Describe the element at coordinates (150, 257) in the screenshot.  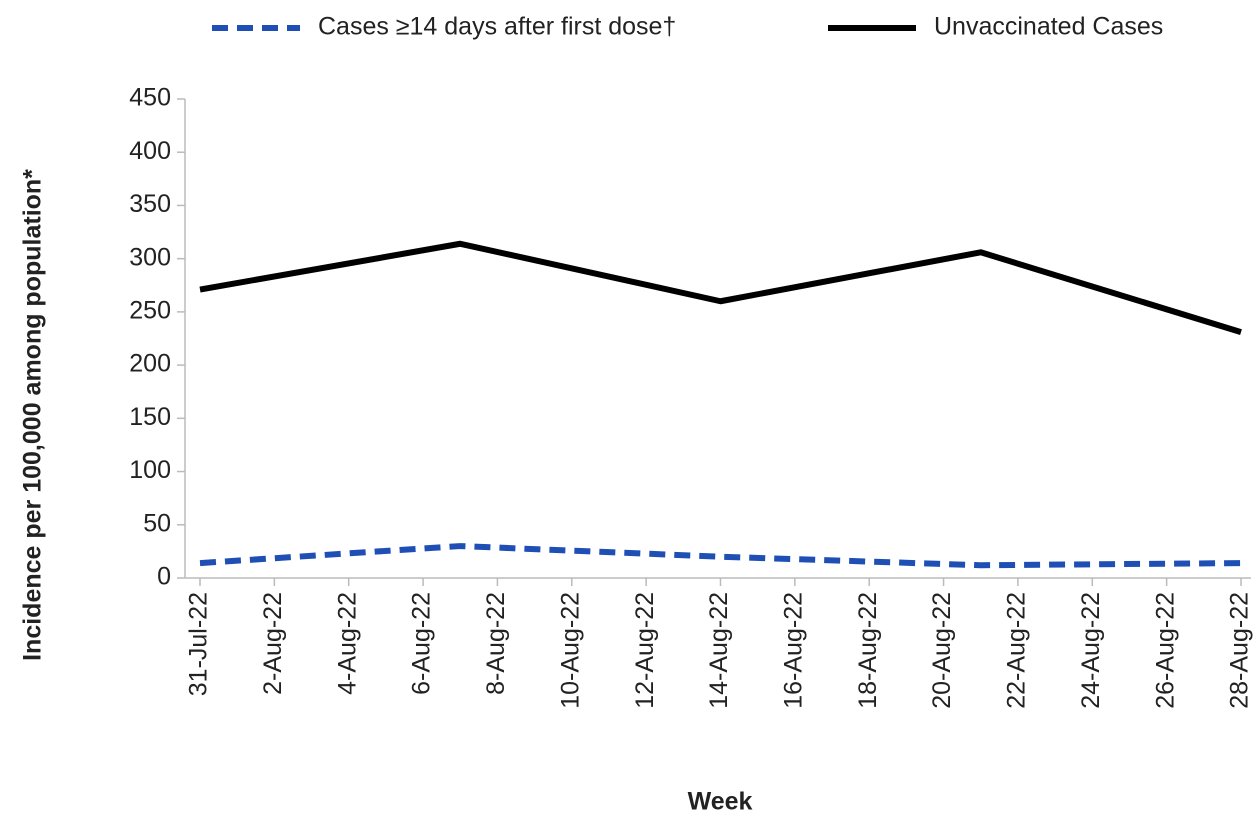
I see `y-tick-label: 300` at that location.